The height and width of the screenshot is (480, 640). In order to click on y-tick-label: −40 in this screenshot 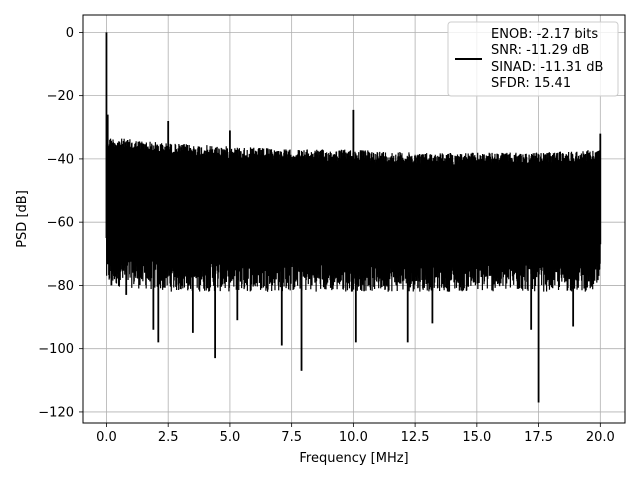, I will do `click(60, 159)`.